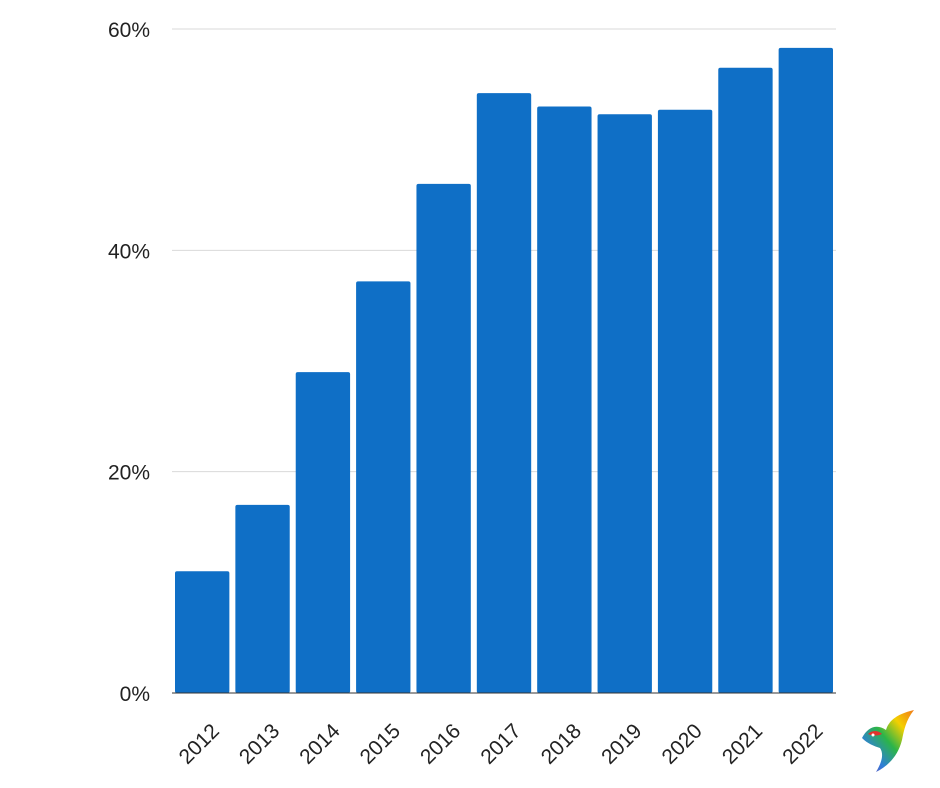 The height and width of the screenshot is (788, 940). I want to click on x-tick-label: 2014, so click(320, 744).